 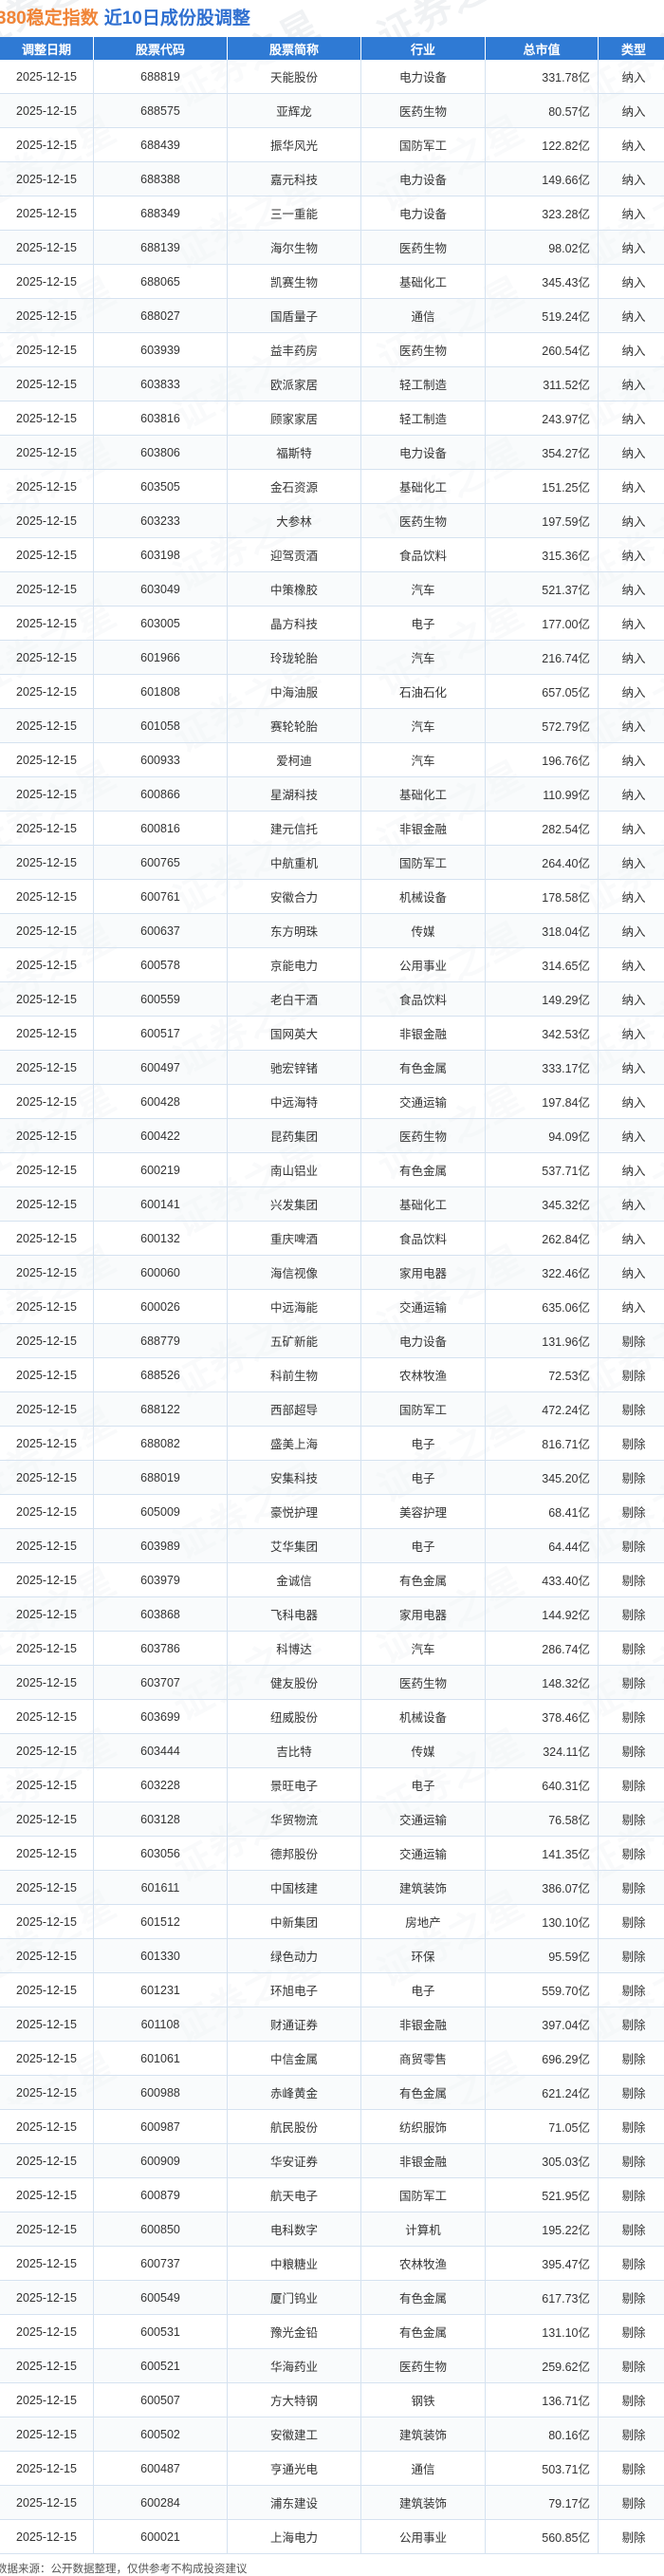 I want to click on cell-industry: 电子, so click(x=423, y=624).